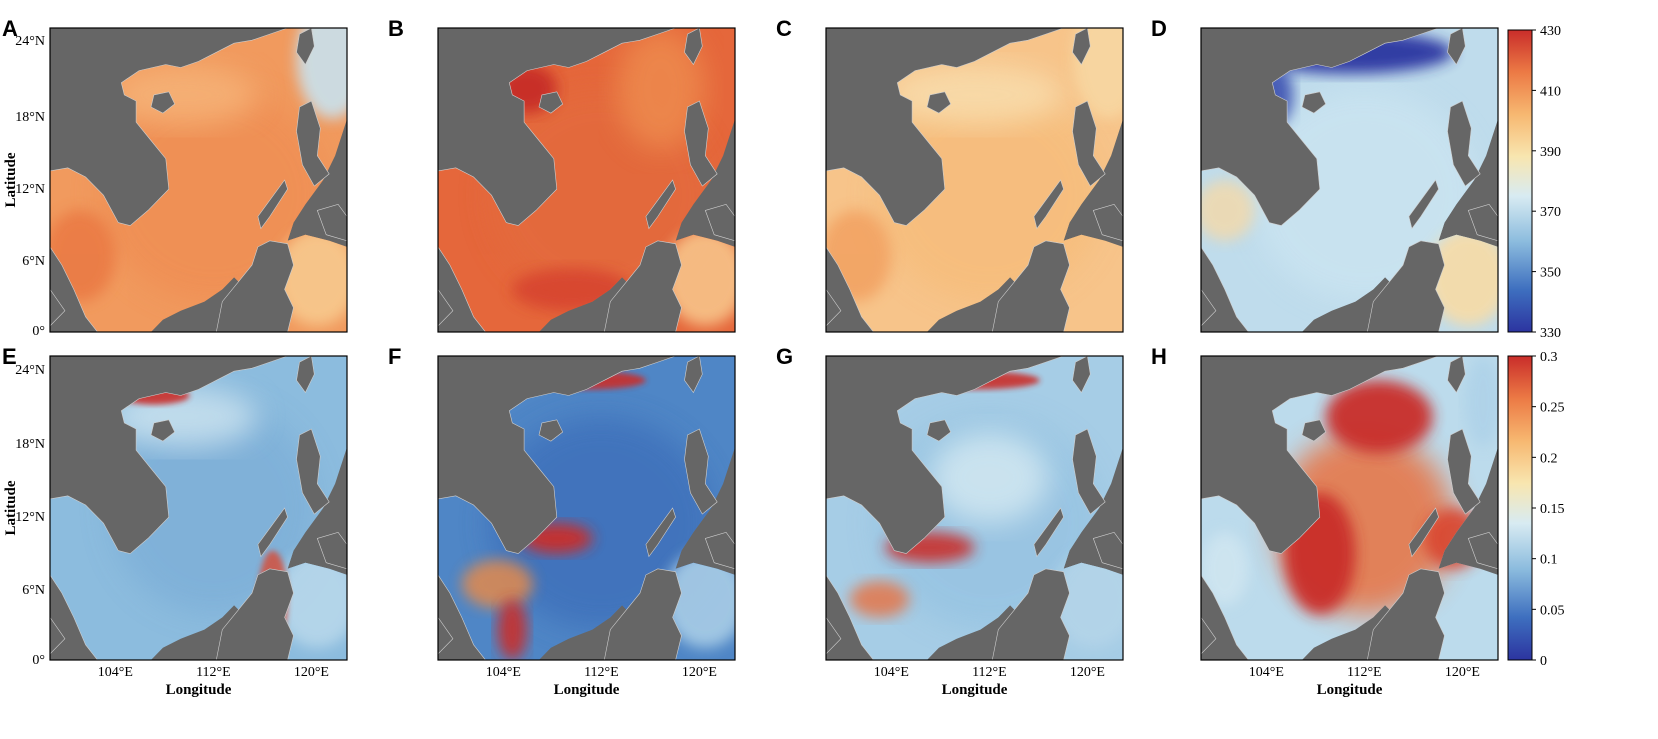 This screenshot has height=739, width=1658. What do you see at coordinates (1536, 509) in the screenshot?
I see `colorbar-2: 0.3 0.25 0.2 0.15 0.1 0.05 0` at bounding box center [1536, 509].